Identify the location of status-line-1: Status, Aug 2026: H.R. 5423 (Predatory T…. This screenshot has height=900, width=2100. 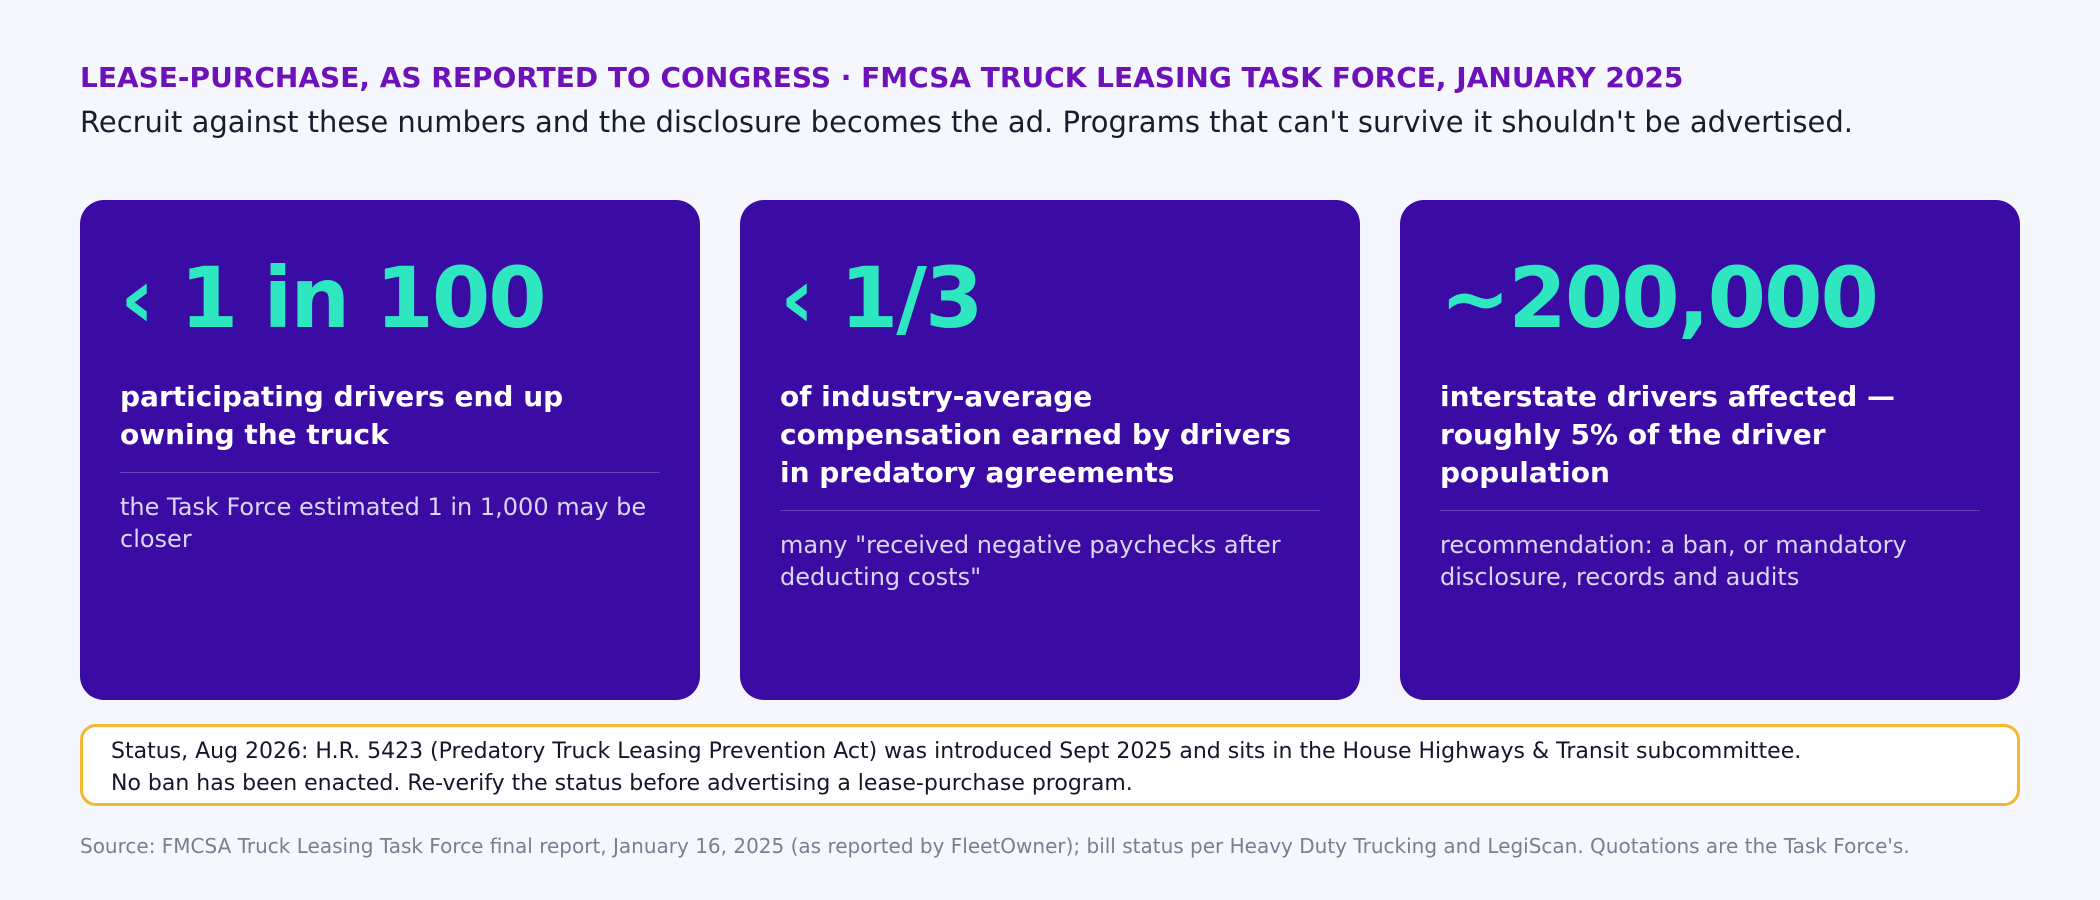
(956, 751).